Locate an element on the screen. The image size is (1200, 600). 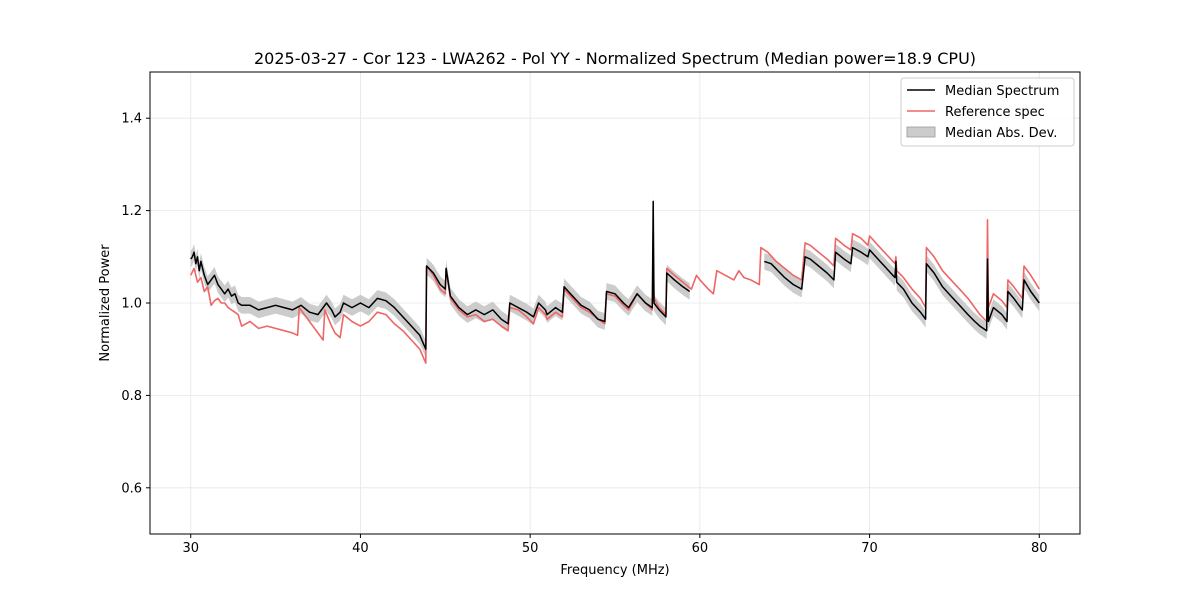
legend-box is located at coordinates (987, 112).